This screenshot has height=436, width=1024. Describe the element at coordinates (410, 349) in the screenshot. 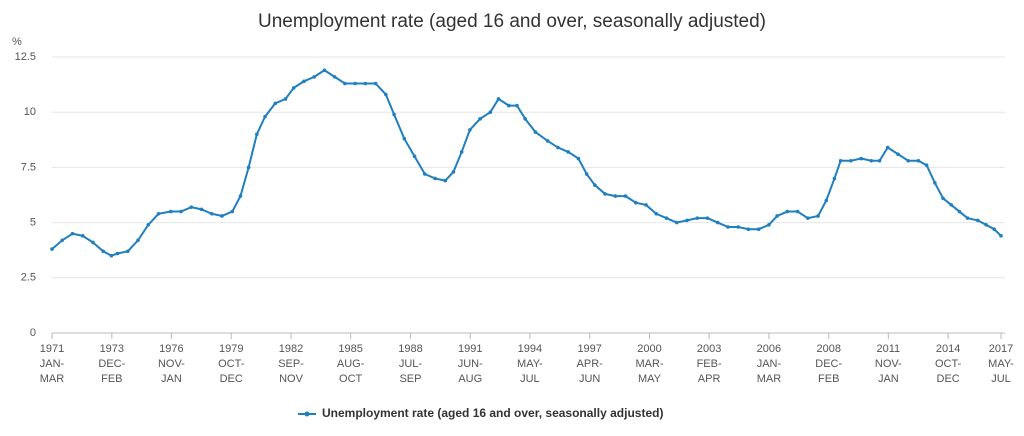

I see `x-tick-label: 1988` at that location.